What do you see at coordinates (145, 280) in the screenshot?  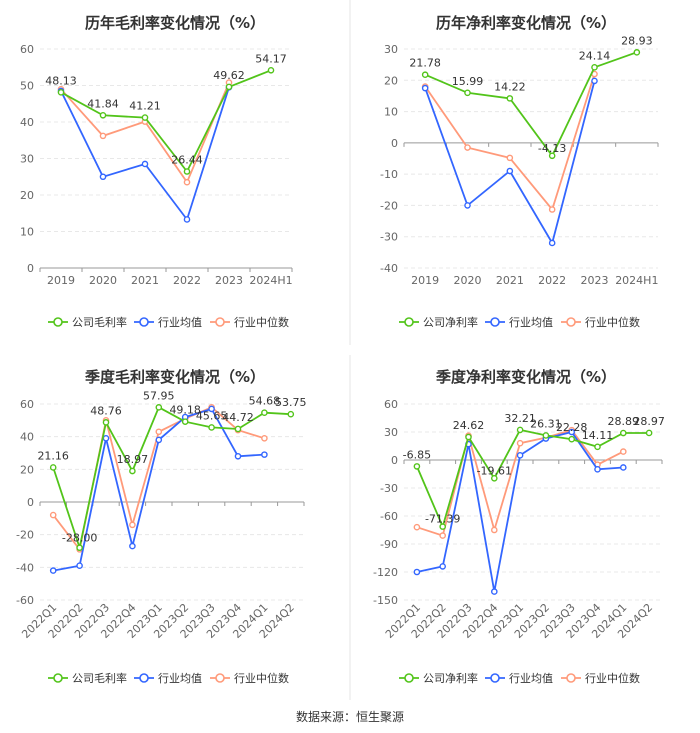 I see `x-tick-label: 2021` at bounding box center [145, 280].